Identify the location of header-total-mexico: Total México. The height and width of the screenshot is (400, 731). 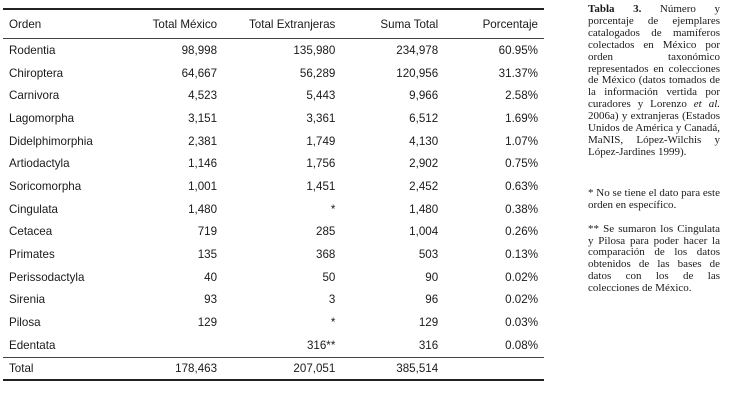
(185, 24).